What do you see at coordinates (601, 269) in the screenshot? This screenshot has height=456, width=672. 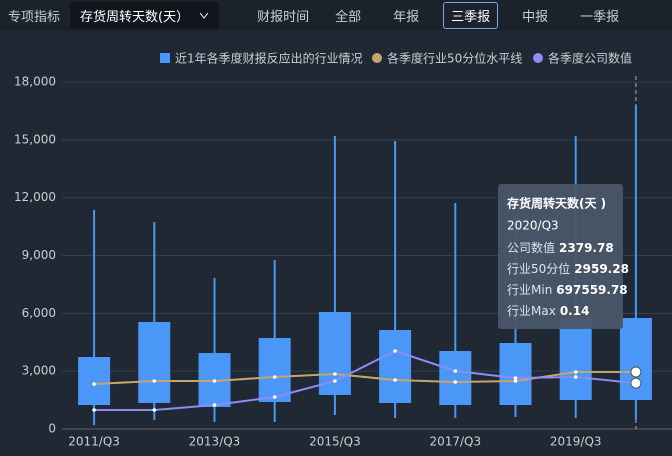 I see `tooltip-row-value: 2959.28` at bounding box center [601, 269].